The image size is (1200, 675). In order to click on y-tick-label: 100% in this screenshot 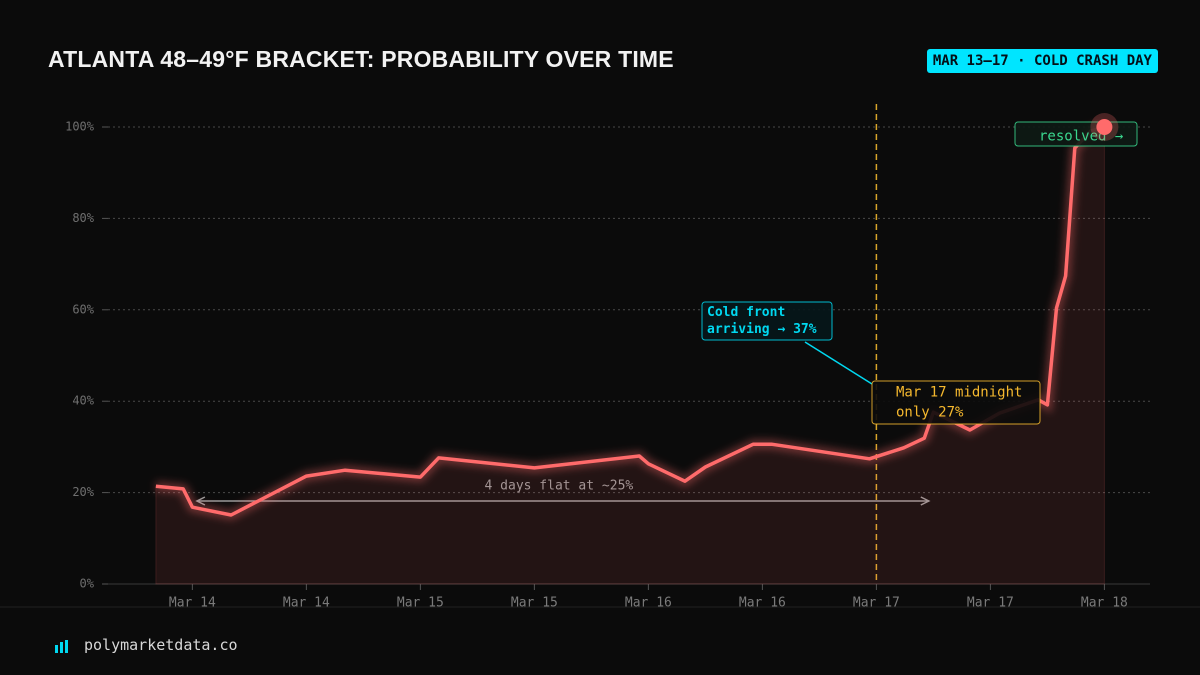, I will do `click(80, 127)`.